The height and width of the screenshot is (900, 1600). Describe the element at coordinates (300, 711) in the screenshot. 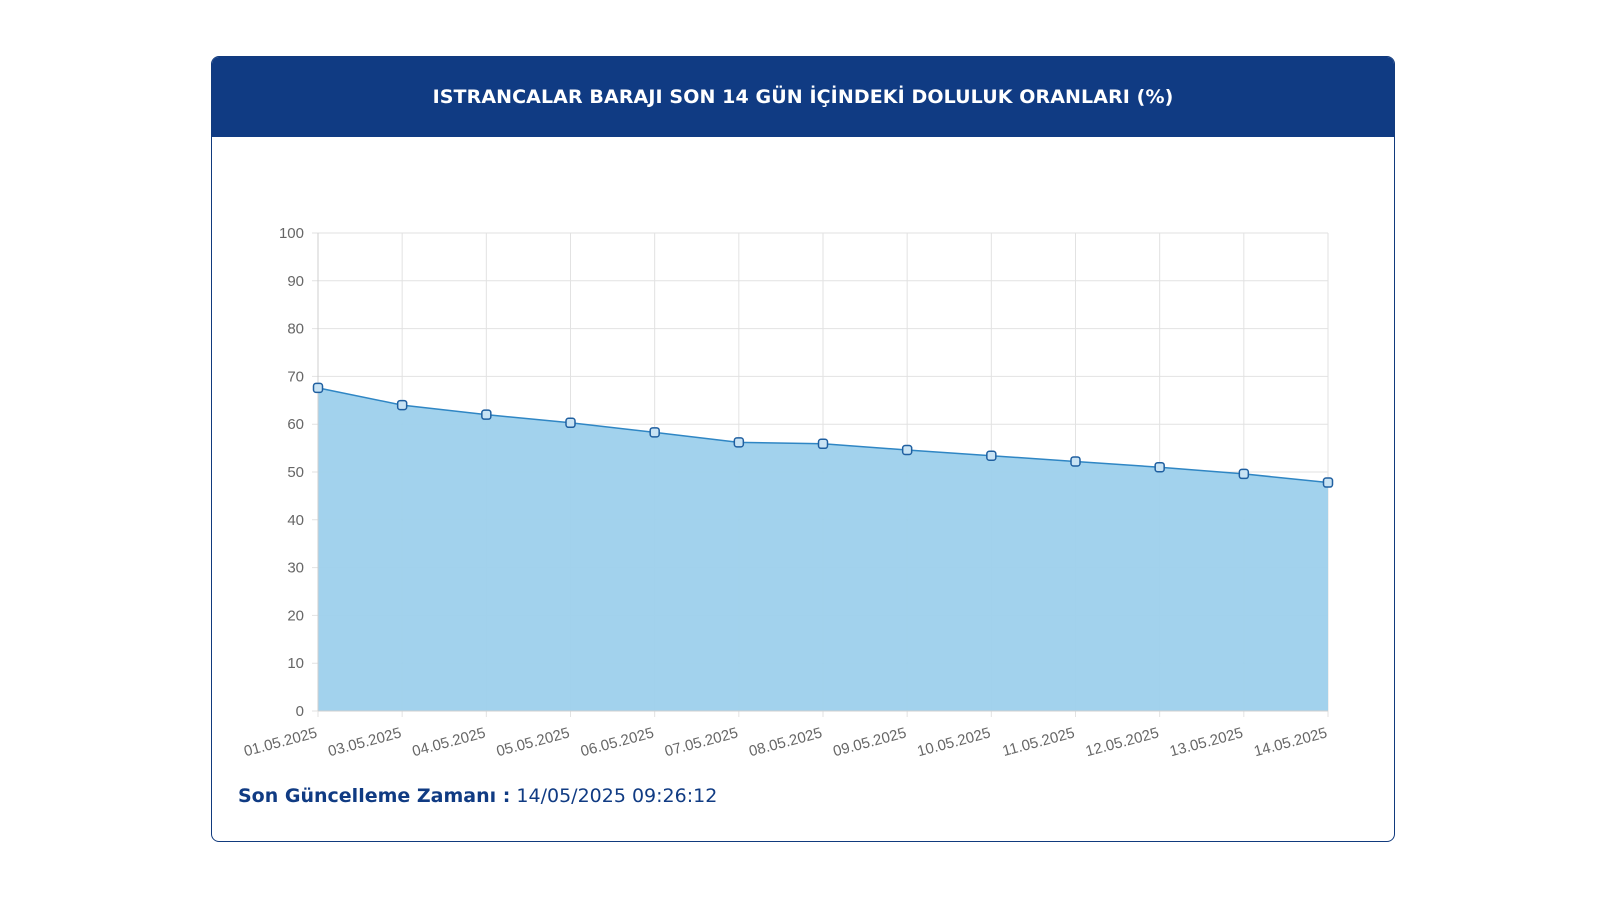

I see `y-tick-label: 0` at that location.